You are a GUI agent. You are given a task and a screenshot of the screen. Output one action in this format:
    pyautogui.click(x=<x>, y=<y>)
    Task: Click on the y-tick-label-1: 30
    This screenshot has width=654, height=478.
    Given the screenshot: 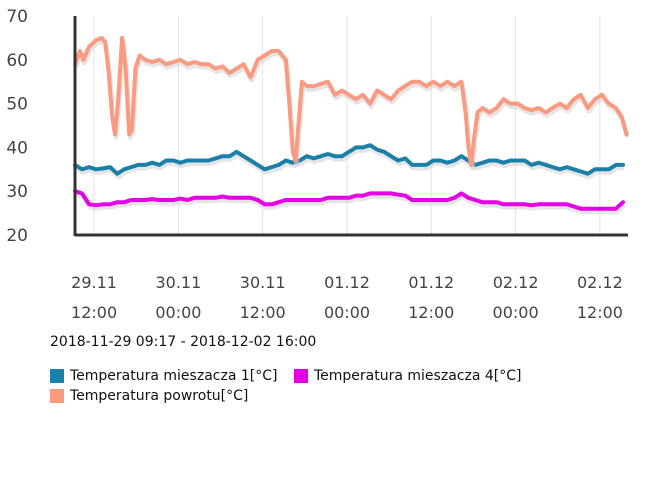 What is the action you would take?
    pyautogui.click(x=17, y=192)
    